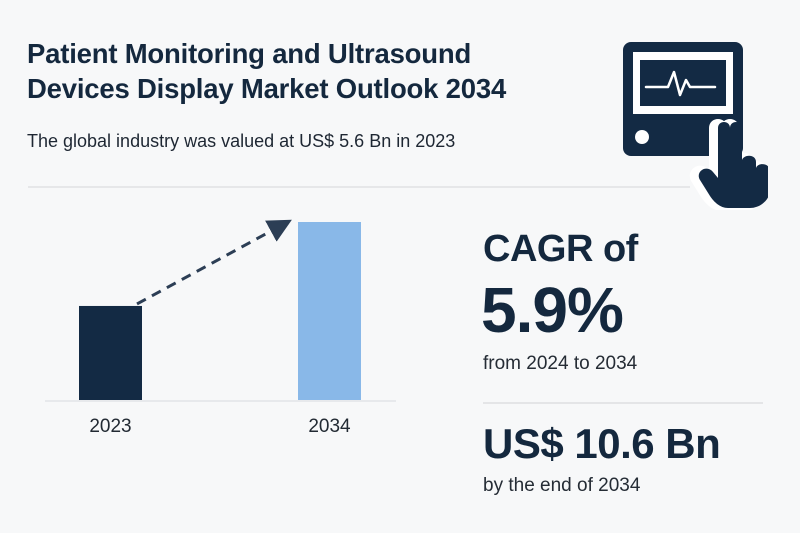  What do you see at coordinates (680, 83) in the screenshot?
I see `heartbeat-icon` at bounding box center [680, 83].